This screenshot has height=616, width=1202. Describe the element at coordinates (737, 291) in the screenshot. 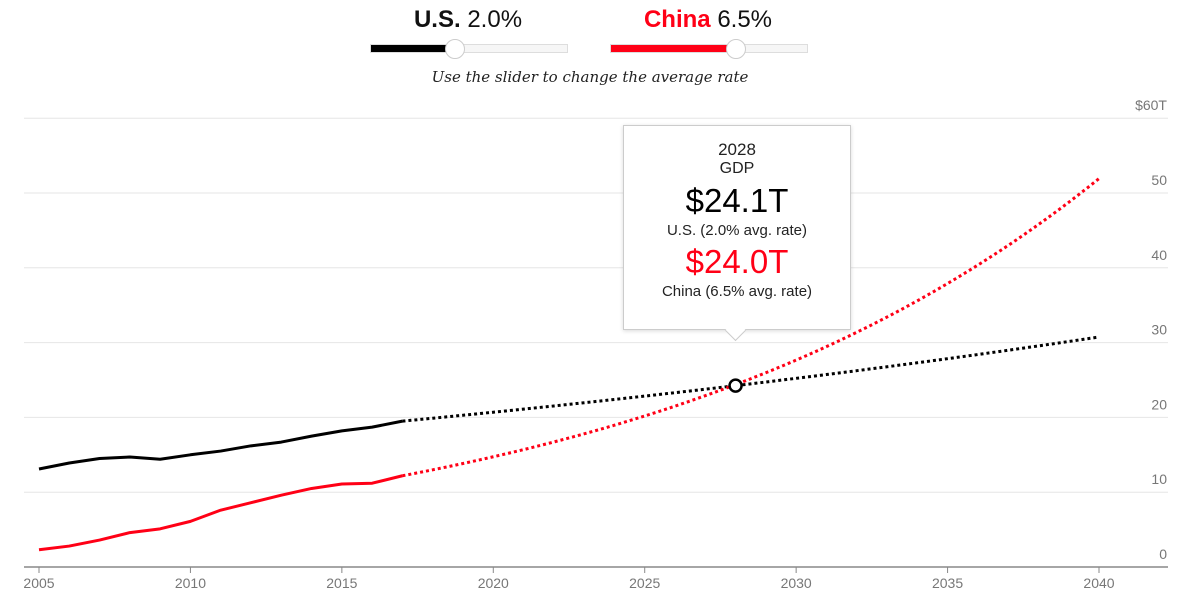

I see `tooltip-china-label: China (6.5% avg. rate)` at that location.